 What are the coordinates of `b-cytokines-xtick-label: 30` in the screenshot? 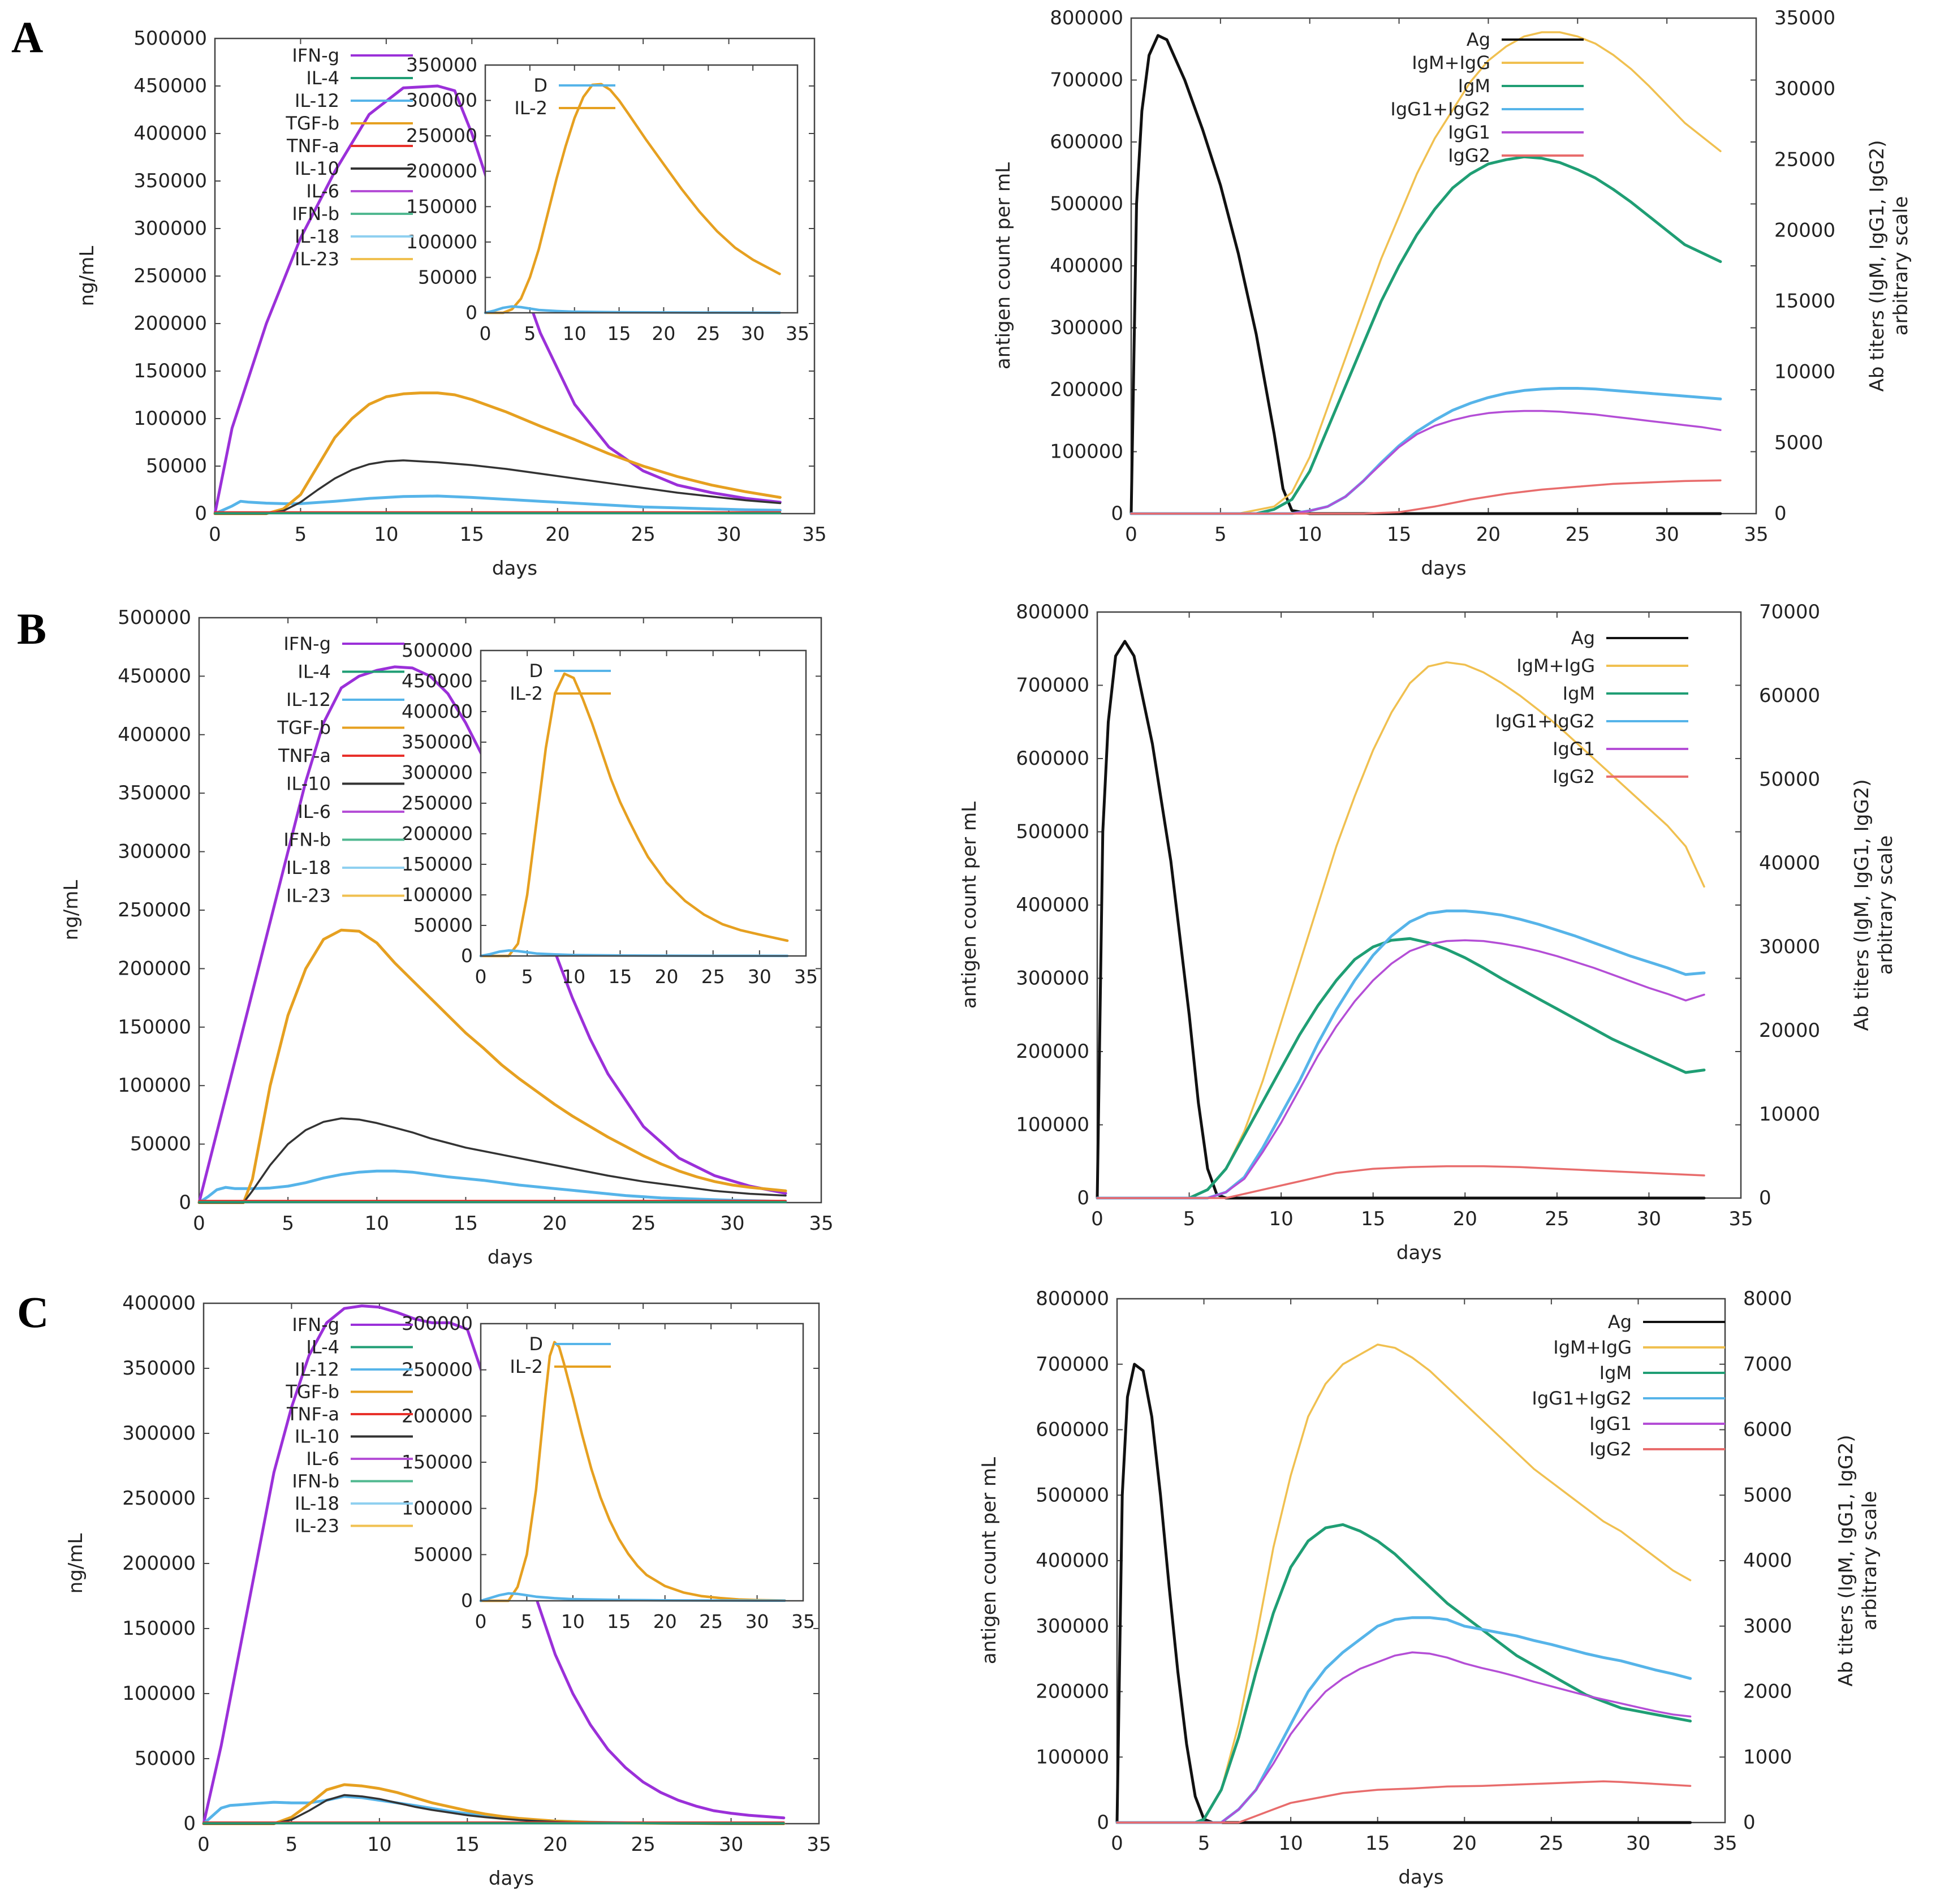 It's located at (732, 1223).